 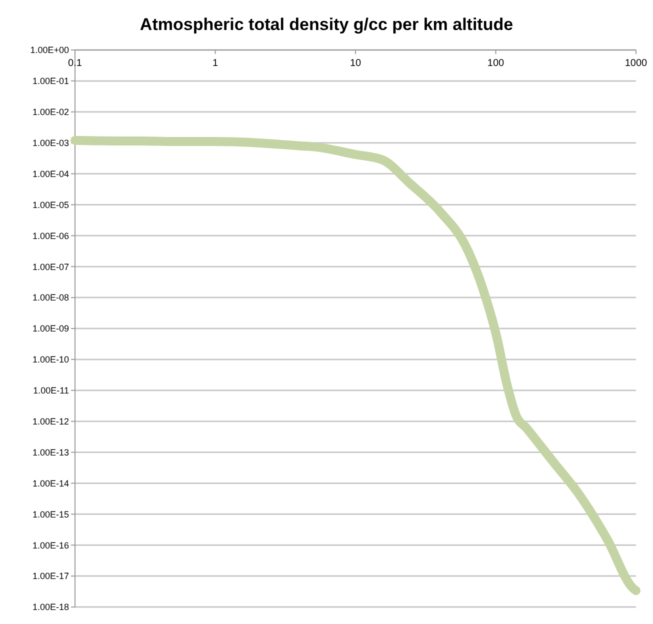 I want to click on x-tick-label: 1, so click(x=215, y=63).